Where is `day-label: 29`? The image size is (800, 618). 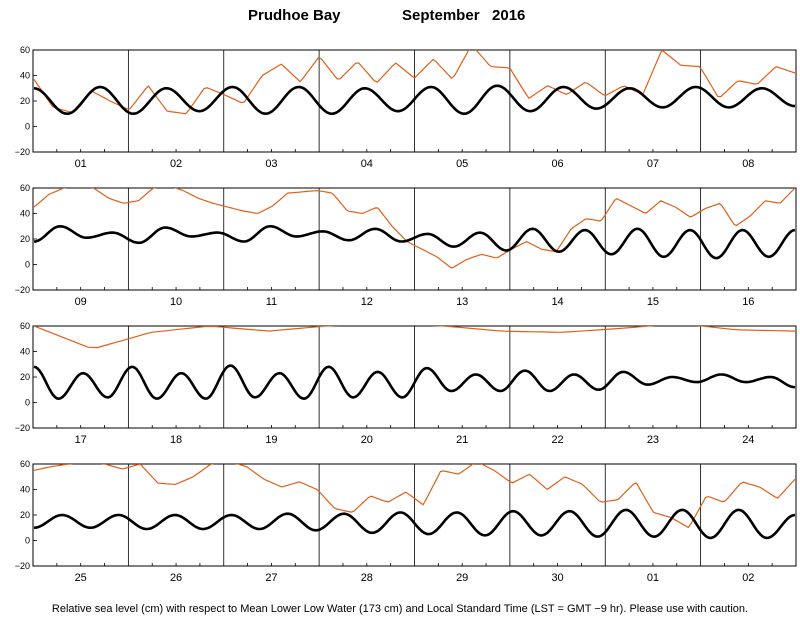 day-label: 29 is located at coordinates (462, 578).